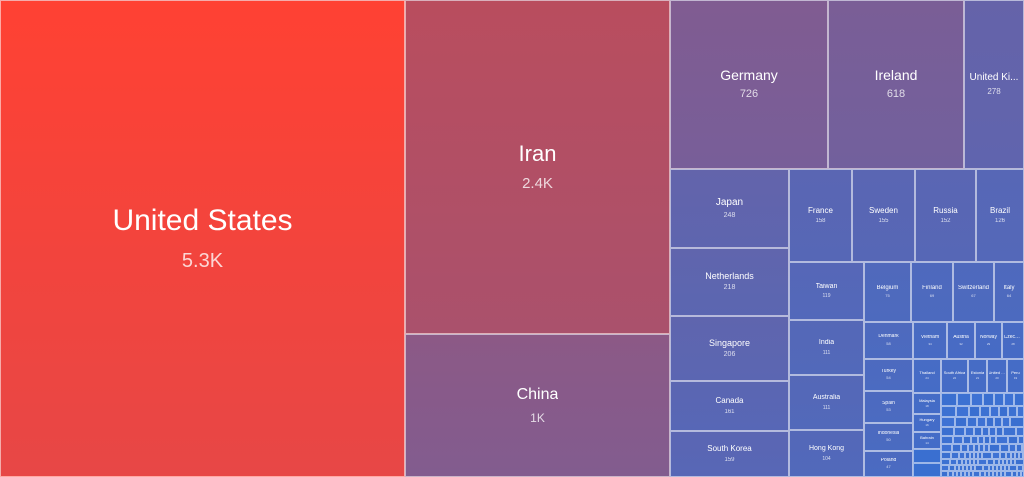 The height and width of the screenshot is (477, 1024). What do you see at coordinates (932, 292) in the screenshot?
I see `treemap-cell-finland: Finland 69` at bounding box center [932, 292].